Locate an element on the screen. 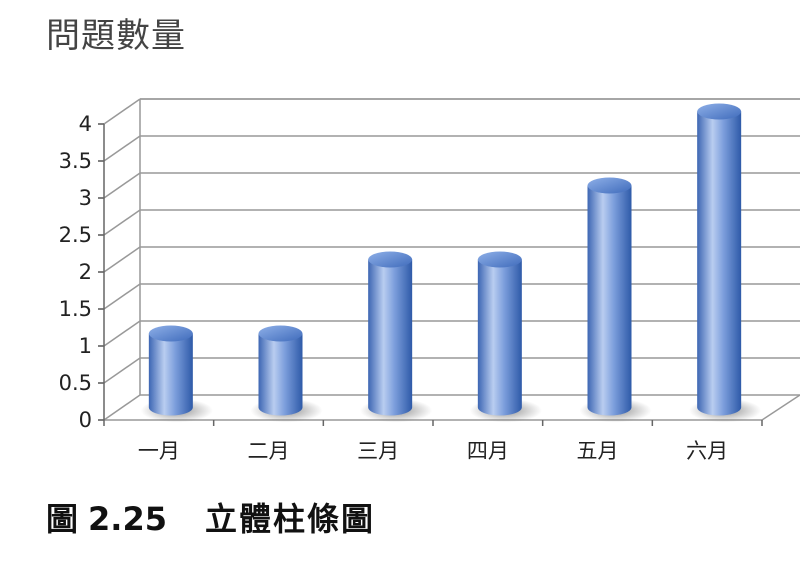 The width and height of the screenshot is (800, 584). chart-title: 問題數量 is located at coordinates (116, 36).